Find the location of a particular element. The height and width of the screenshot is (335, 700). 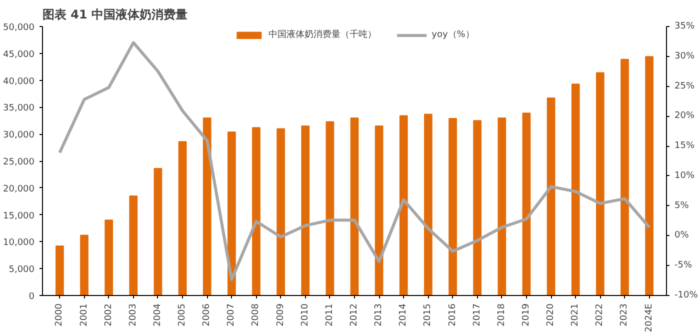

x-tick-label: 2020 is located at coordinates (551, 314).